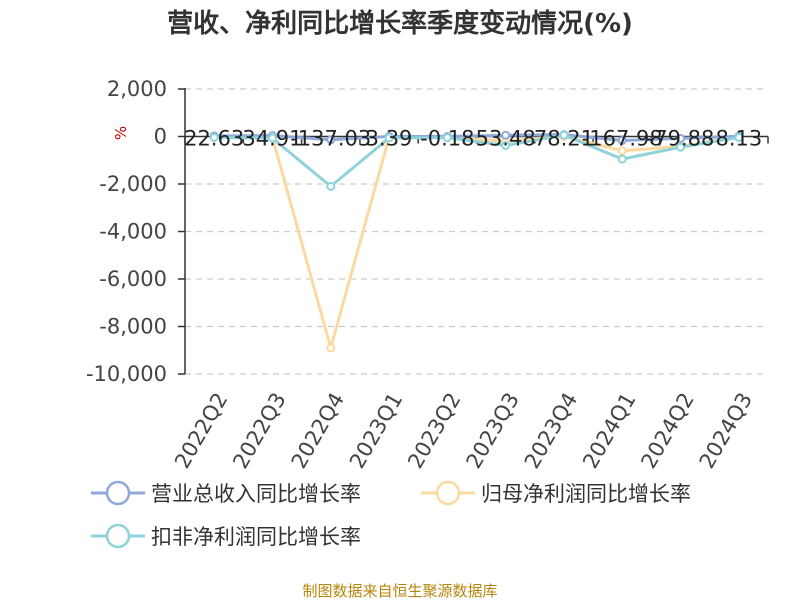 The width and height of the screenshot is (800, 600). I want to click on chart-title: 营收、净利同比增长率季度变动情况(%), so click(400, 23).